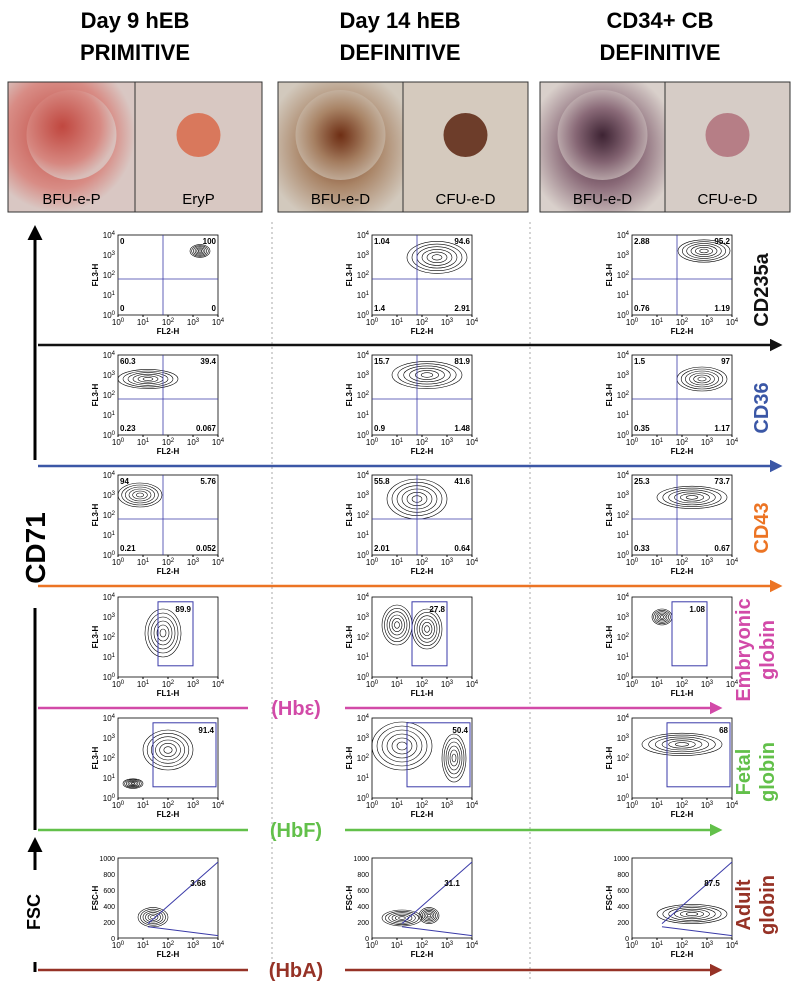 The height and width of the screenshot is (994, 800). I want to click on axis-label: FSC, so click(34, 912).